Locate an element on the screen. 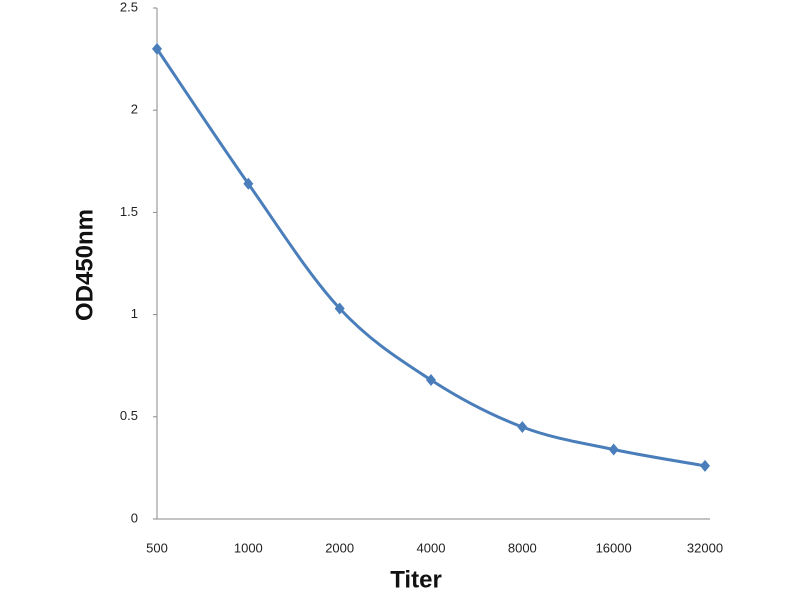  x-tick-label: 32000 is located at coordinates (705, 547).